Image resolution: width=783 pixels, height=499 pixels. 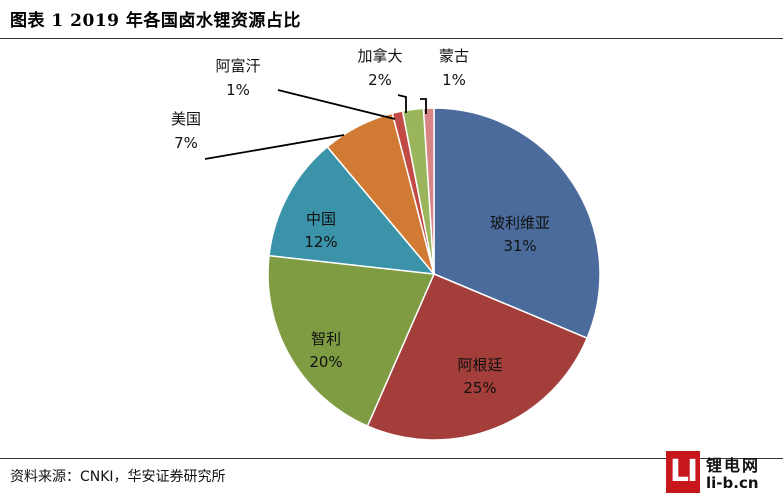 What do you see at coordinates (380, 80) in the screenshot?
I see `slice-value-6: 2%` at bounding box center [380, 80].